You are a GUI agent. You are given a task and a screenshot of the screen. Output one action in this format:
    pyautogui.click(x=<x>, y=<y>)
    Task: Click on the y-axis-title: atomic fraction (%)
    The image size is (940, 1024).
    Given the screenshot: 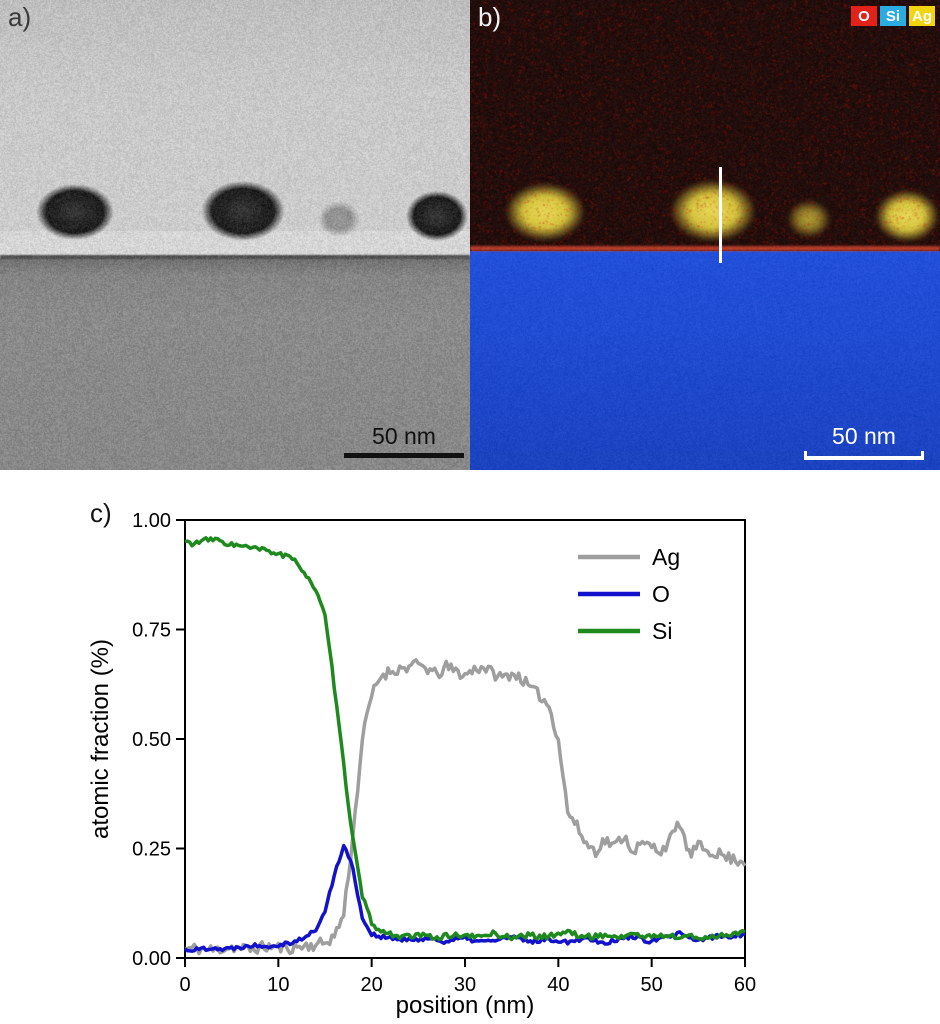 What is the action you would take?
    pyautogui.click(x=100, y=739)
    